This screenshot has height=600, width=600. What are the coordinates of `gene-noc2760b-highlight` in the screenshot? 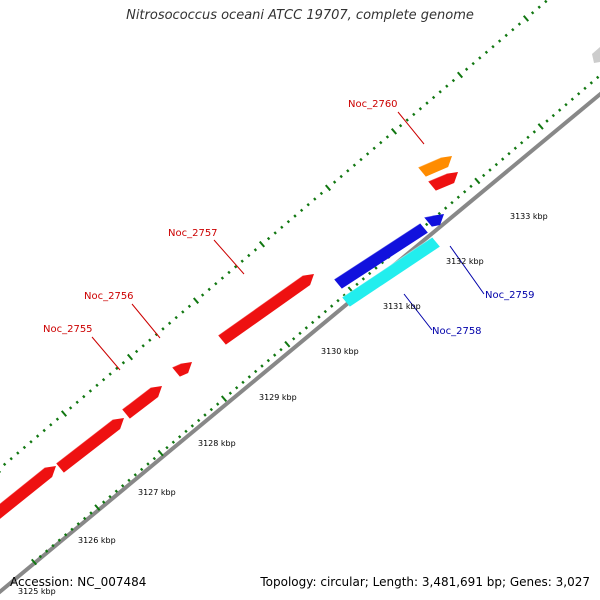 It's located at (437, 177).